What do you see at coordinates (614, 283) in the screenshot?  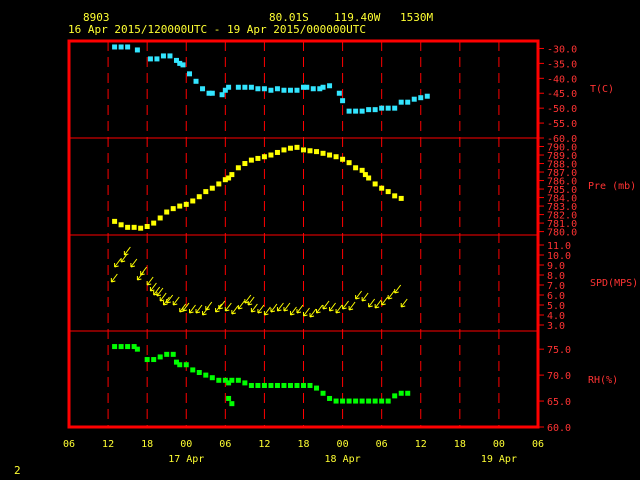 I see `panel-label: SPD(MPS)` at bounding box center [614, 283].